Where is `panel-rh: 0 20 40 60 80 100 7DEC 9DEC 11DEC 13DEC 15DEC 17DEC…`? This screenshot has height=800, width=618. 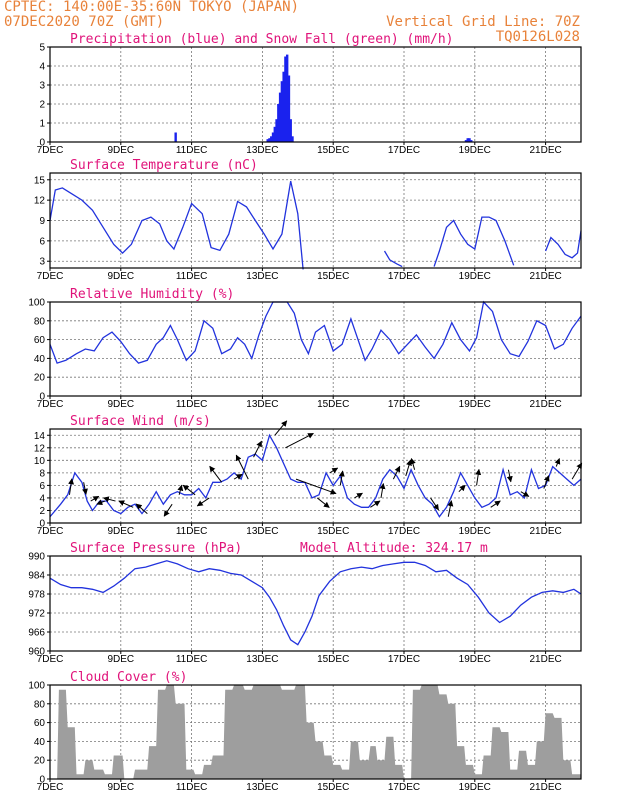 panel-rh: 0 20 40 60 80 100 7DEC 9DEC 11DEC 13DEC 15DEC 17DEC… is located at coordinates (305, 348).